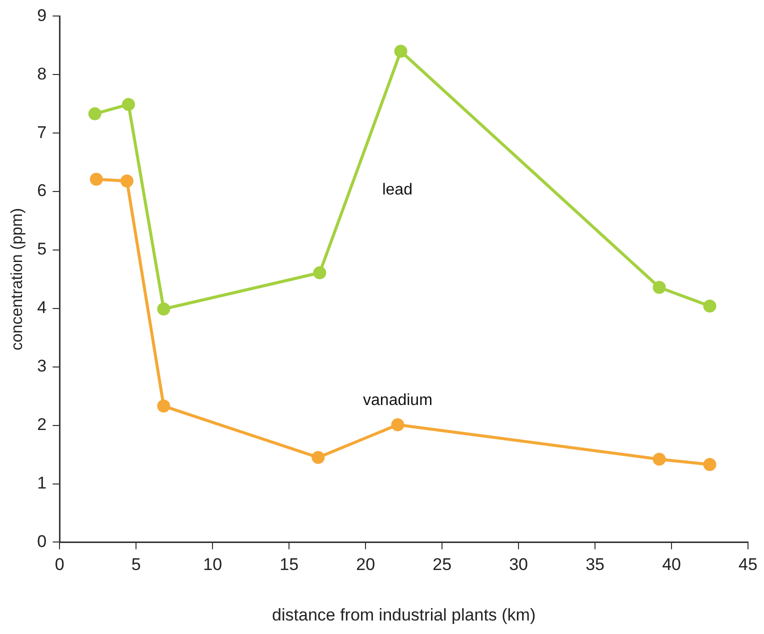 The width and height of the screenshot is (764, 634). What do you see at coordinates (518, 564) in the screenshot?
I see `x-tick-label: 30` at bounding box center [518, 564].